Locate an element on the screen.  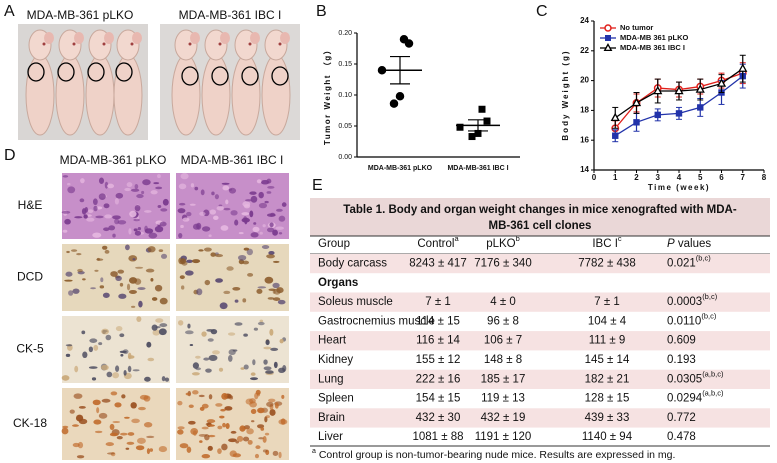
y-tick-label: 22 is located at coordinates (584, 50).